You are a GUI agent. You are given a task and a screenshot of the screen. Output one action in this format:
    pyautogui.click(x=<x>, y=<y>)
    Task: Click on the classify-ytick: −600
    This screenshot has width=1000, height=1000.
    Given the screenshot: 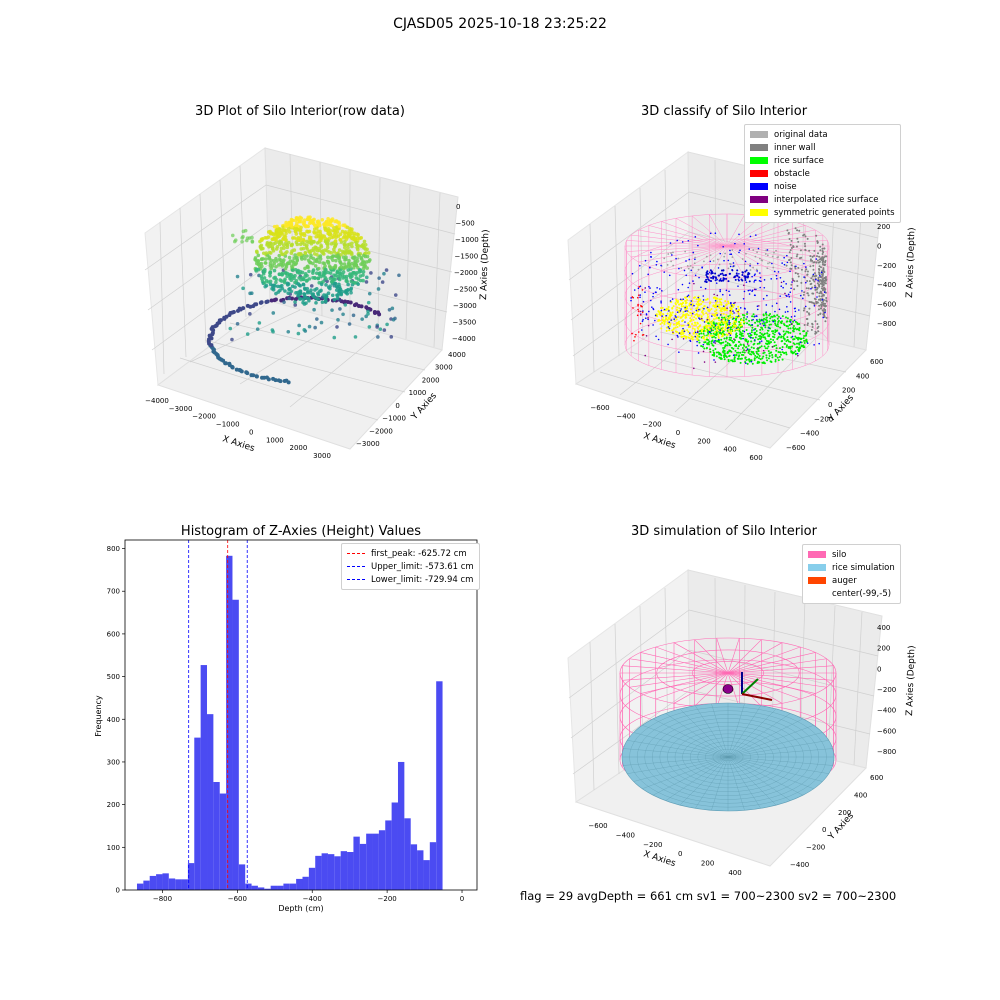 What is the action you would take?
    pyautogui.click(x=795, y=448)
    